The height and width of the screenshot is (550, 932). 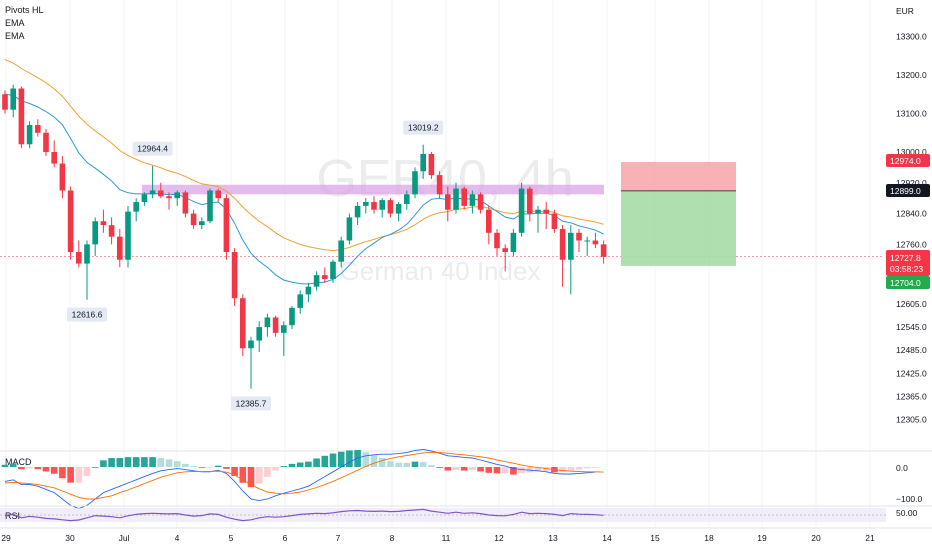 What do you see at coordinates (12, 516) in the screenshot?
I see `rsi-label: RSI` at bounding box center [12, 516].